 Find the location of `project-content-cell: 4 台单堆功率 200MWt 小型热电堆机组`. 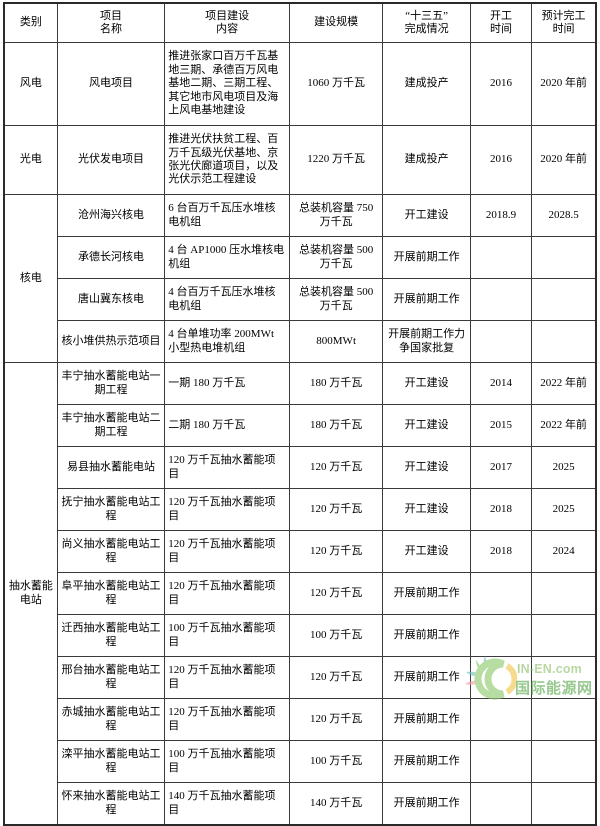

project-content-cell: 4 台单堆功率 200MWt 小型热电堆机组 is located at coordinates (227, 341).